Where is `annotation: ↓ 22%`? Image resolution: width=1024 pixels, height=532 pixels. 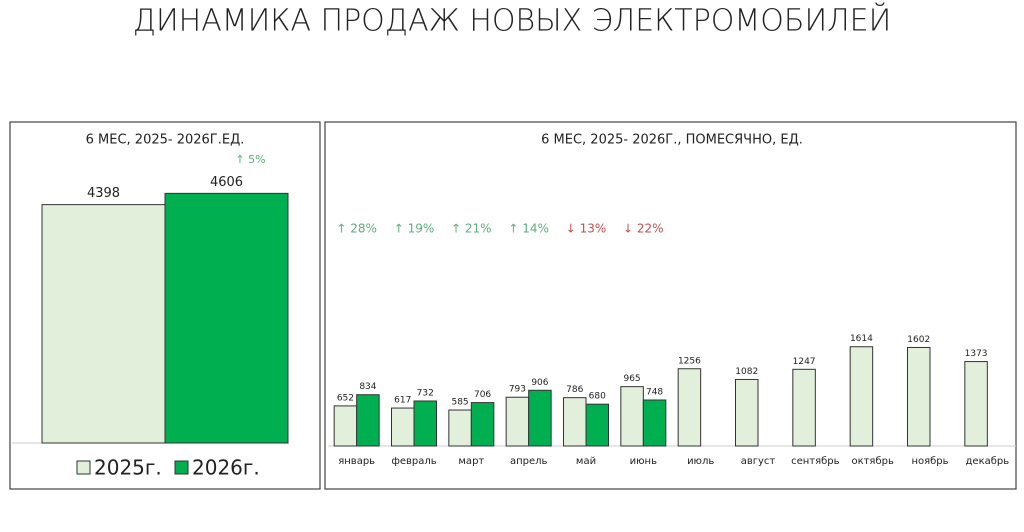 annotation: ↓ 22% is located at coordinates (643, 229).